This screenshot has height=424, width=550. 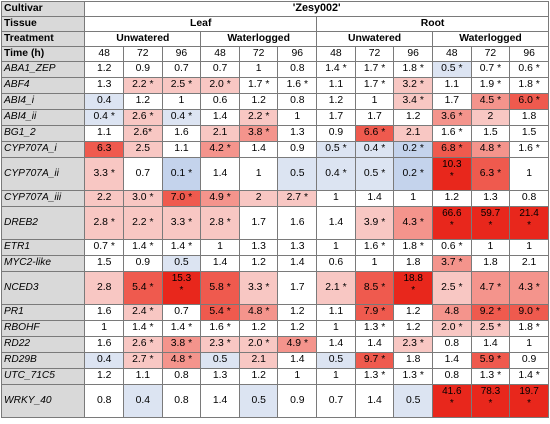 What do you see at coordinates (490, 360) in the screenshot?
I see `fold-change-cell: 5.9 *` at bounding box center [490, 360].